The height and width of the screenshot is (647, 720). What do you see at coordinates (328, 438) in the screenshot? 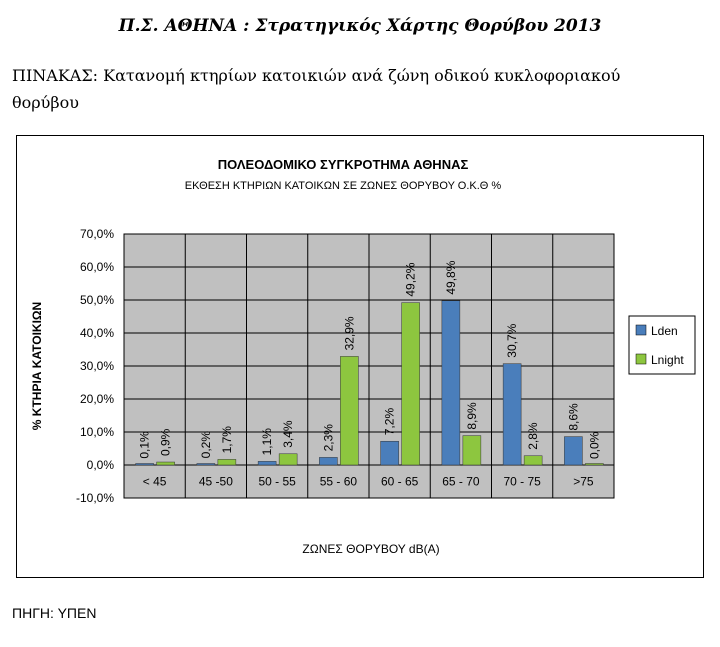
I see `data-label-lden: 2,3%` at bounding box center [328, 438].